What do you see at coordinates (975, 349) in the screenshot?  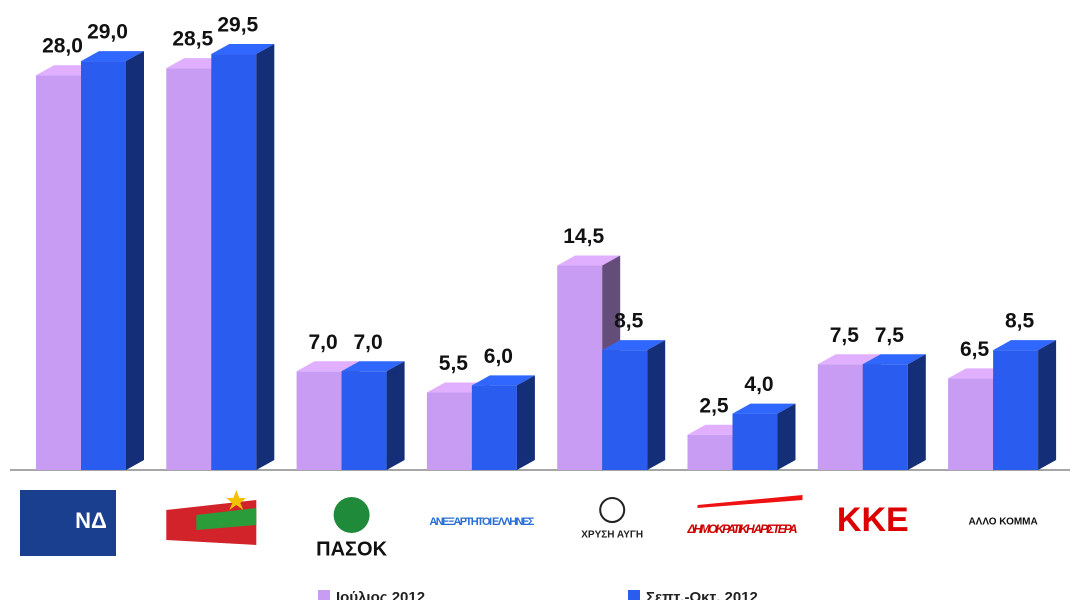 I see `value-label: 6,5` at bounding box center [975, 349].